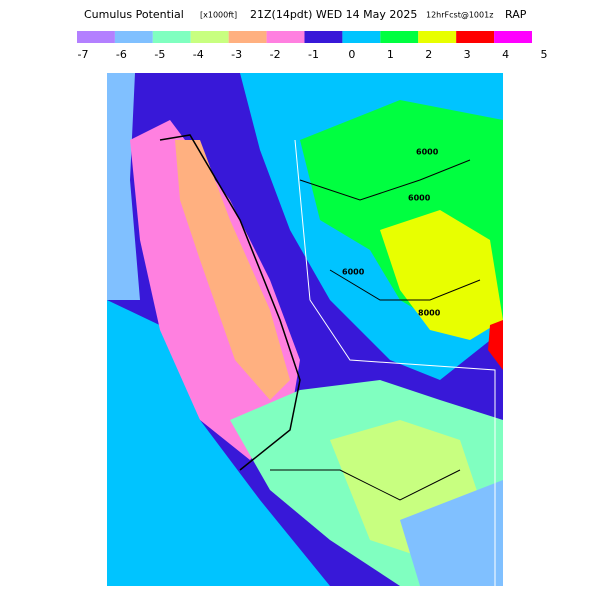 This screenshot has height=611, width=611. What do you see at coordinates (544, 54) in the screenshot?
I see `legend-label: 5` at bounding box center [544, 54].